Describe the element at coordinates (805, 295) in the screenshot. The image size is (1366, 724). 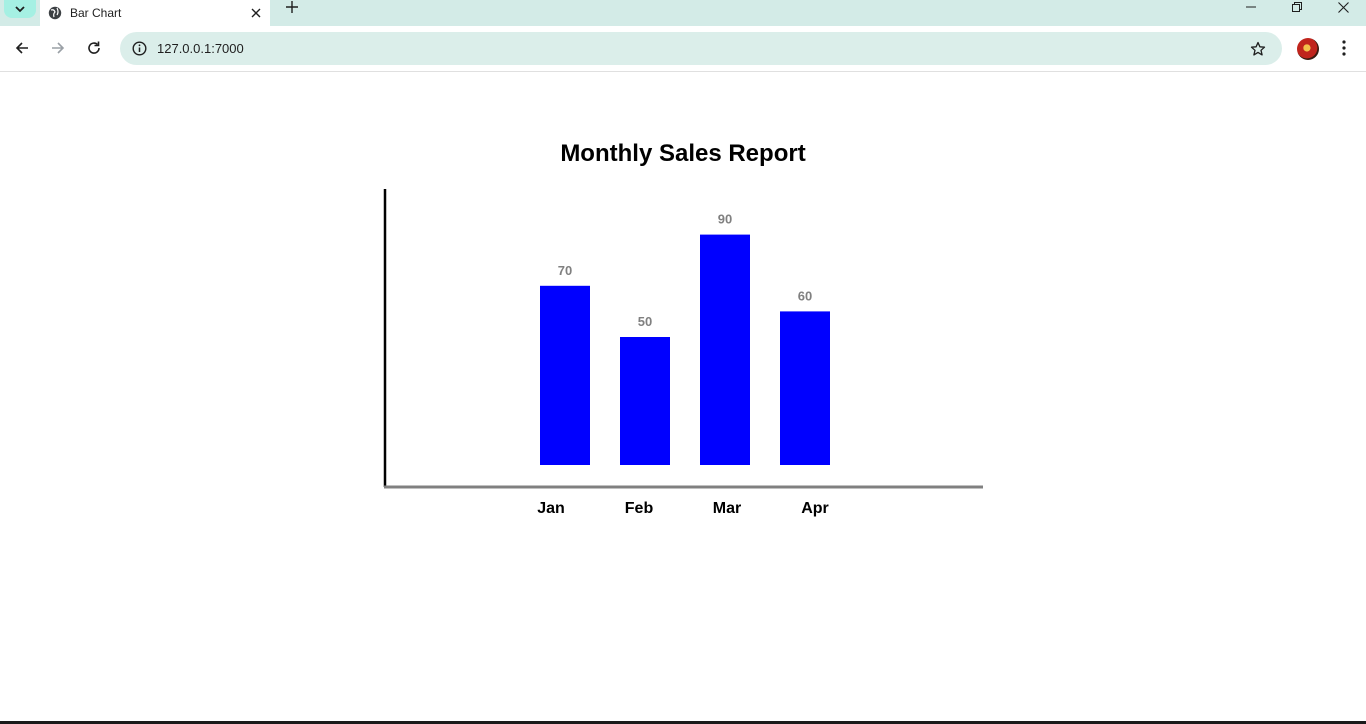
I see `data-label-apr: 60` at that location.